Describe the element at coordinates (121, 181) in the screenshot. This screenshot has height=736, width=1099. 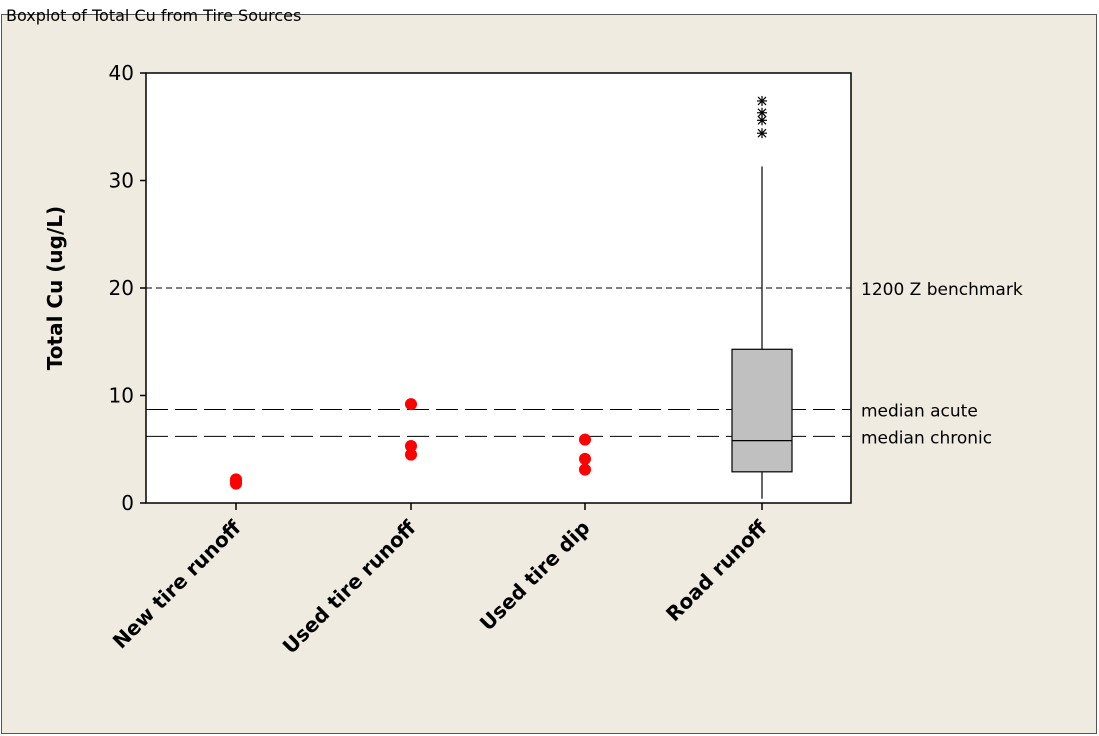
I see `y-tick-label: 30` at that location.